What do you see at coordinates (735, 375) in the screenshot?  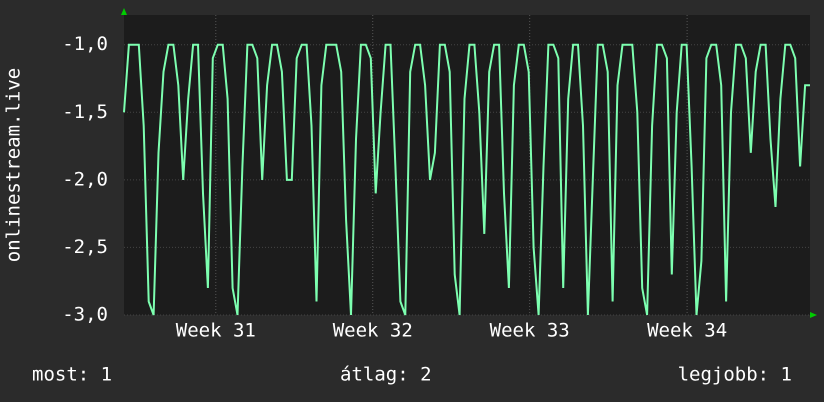 I see `footer-best: legjobb: 1` at bounding box center [735, 375].